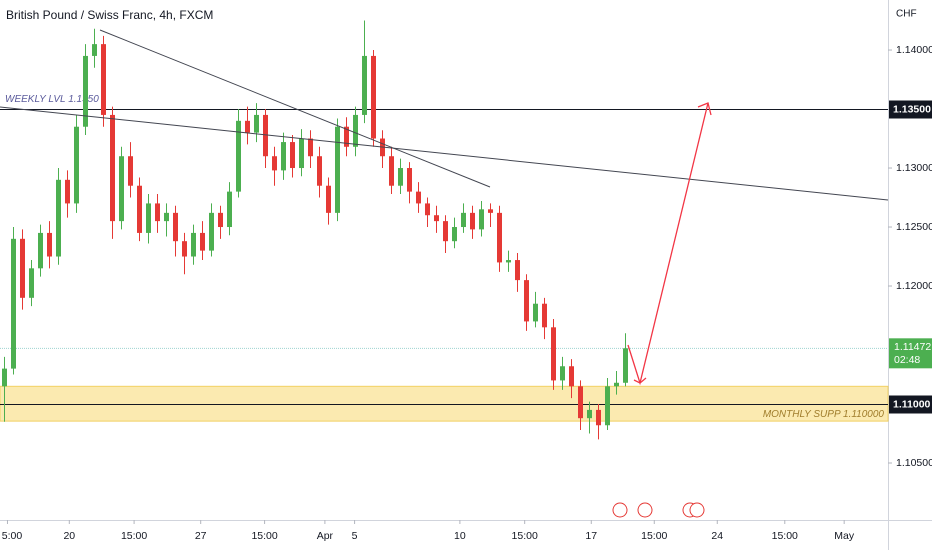 The width and height of the screenshot is (932, 555). I want to click on y-tick-label: 1.12500, so click(914, 227).